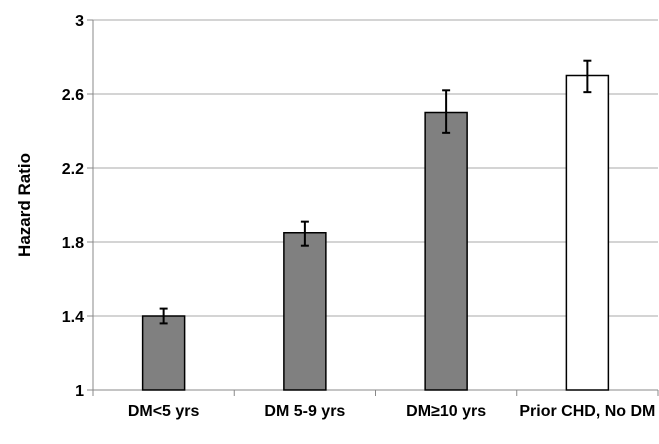 Image resolution: width=659 pixels, height=444 pixels. What do you see at coordinates (73, 243) in the screenshot?
I see `y-tick-label: 1.8` at bounding box center [73, 243].